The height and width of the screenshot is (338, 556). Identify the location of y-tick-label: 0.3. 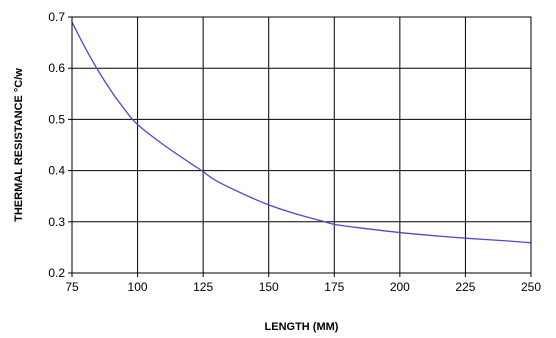
(56, 222).